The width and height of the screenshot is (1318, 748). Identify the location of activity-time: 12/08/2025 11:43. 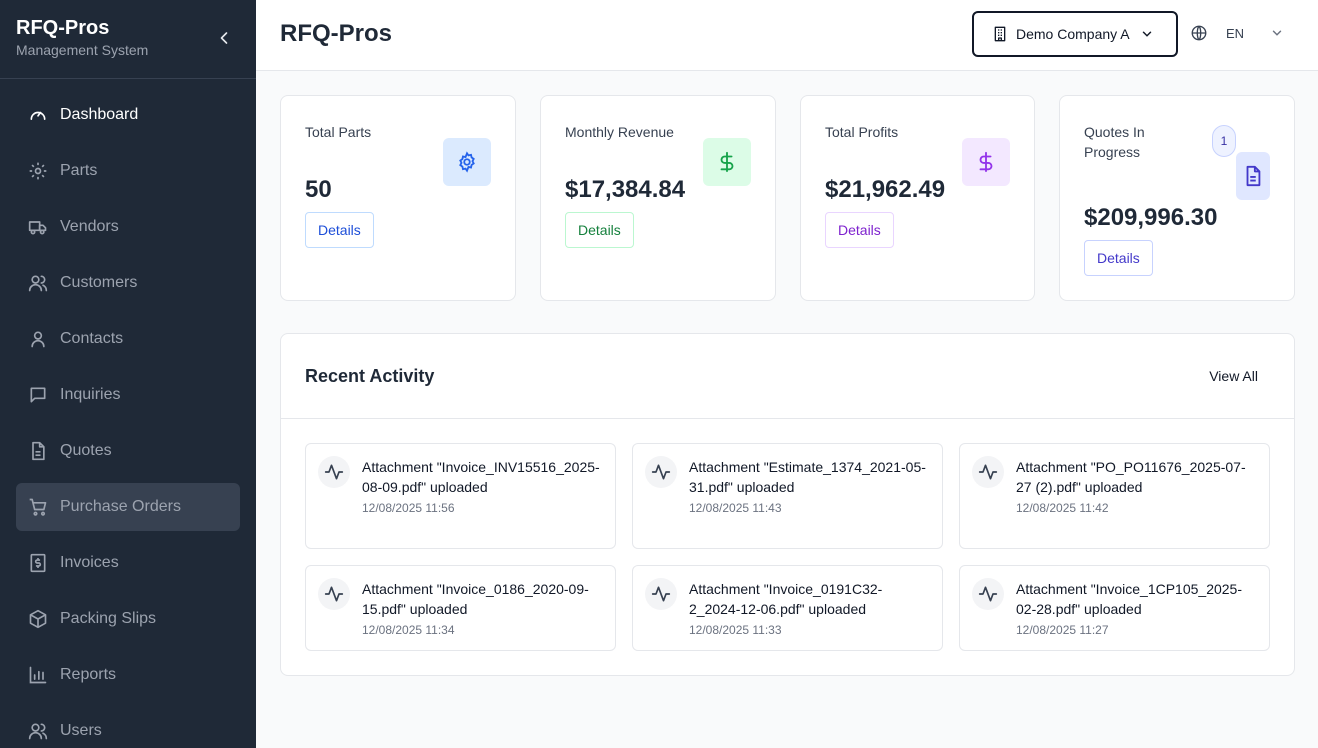
(735, 508).